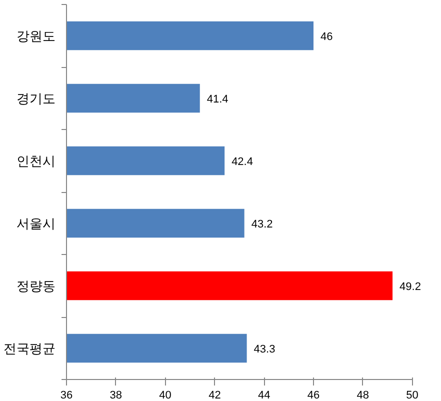  I want to click on data-label: 41.4, so click(217, 99).